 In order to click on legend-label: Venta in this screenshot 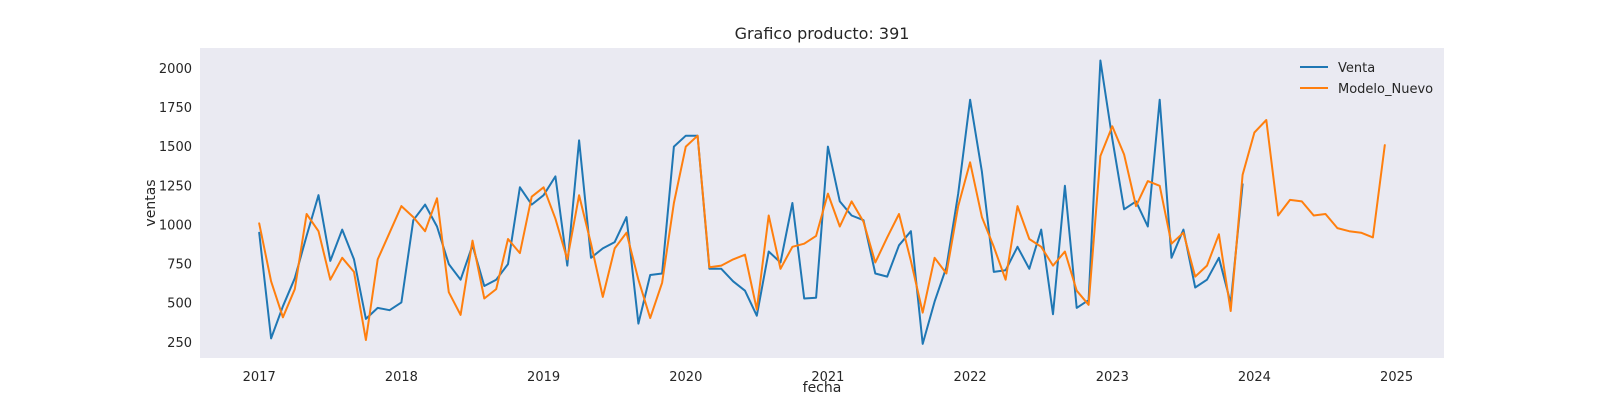, I will do `click(1356, 68)`.